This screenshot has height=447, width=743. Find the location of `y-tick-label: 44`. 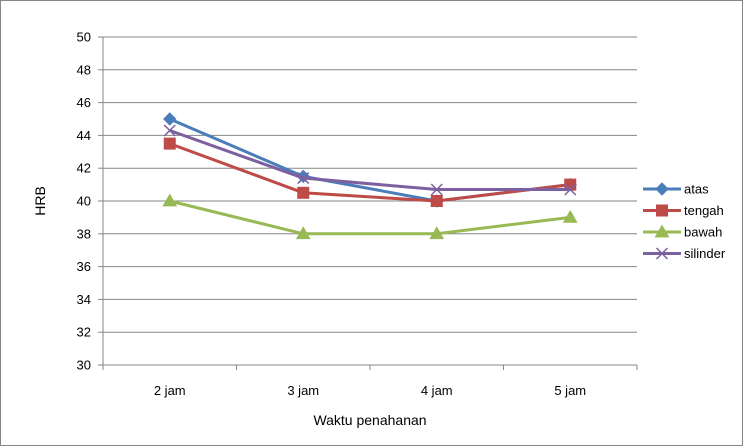

y-tick-label: 44 is located at coordinates (84, 135).